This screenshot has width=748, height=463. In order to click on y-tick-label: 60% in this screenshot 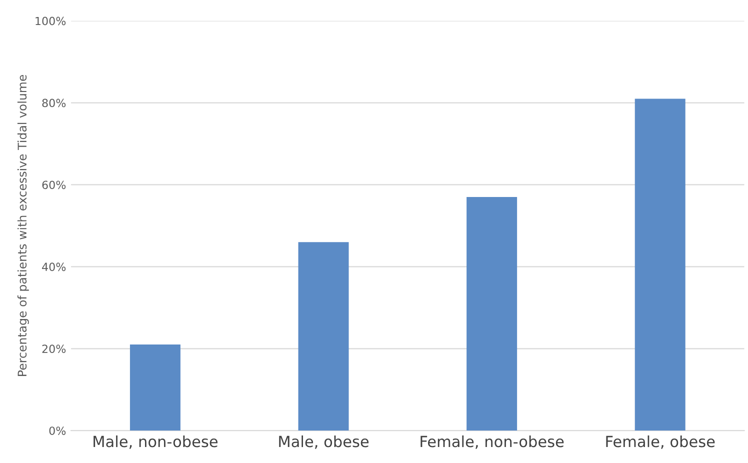, I will do `click(54, 185)`.